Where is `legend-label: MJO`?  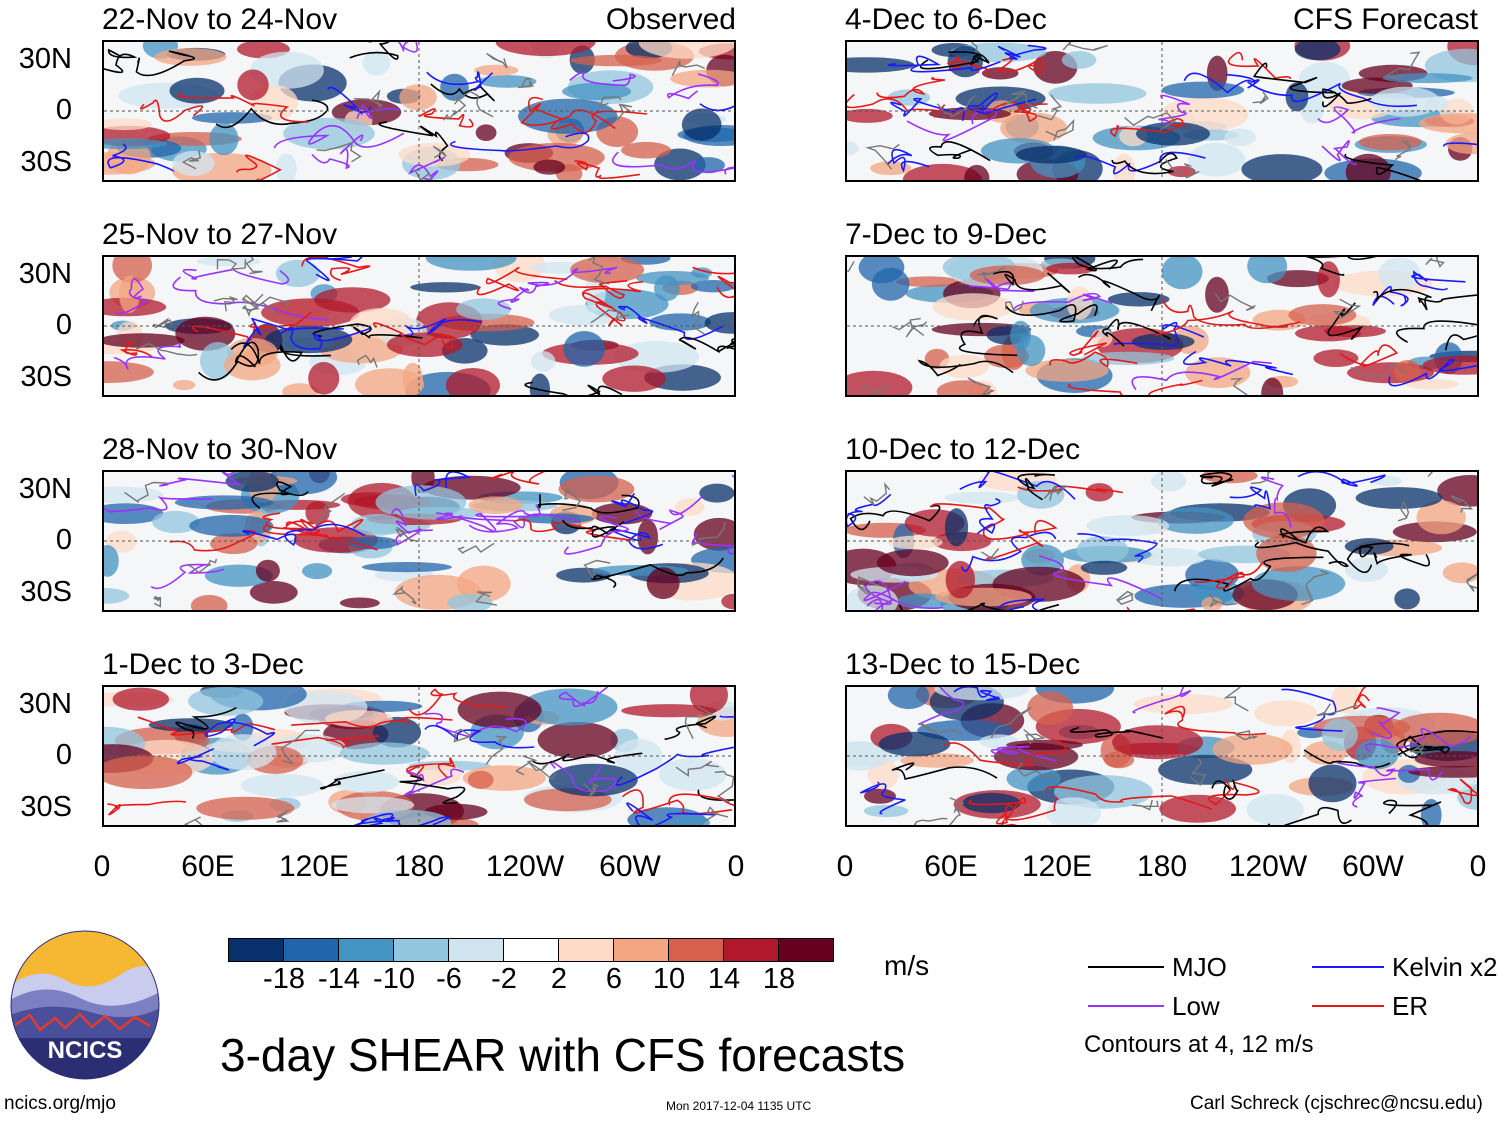
legend-label: MJO is located at coordinates (1199, 967).